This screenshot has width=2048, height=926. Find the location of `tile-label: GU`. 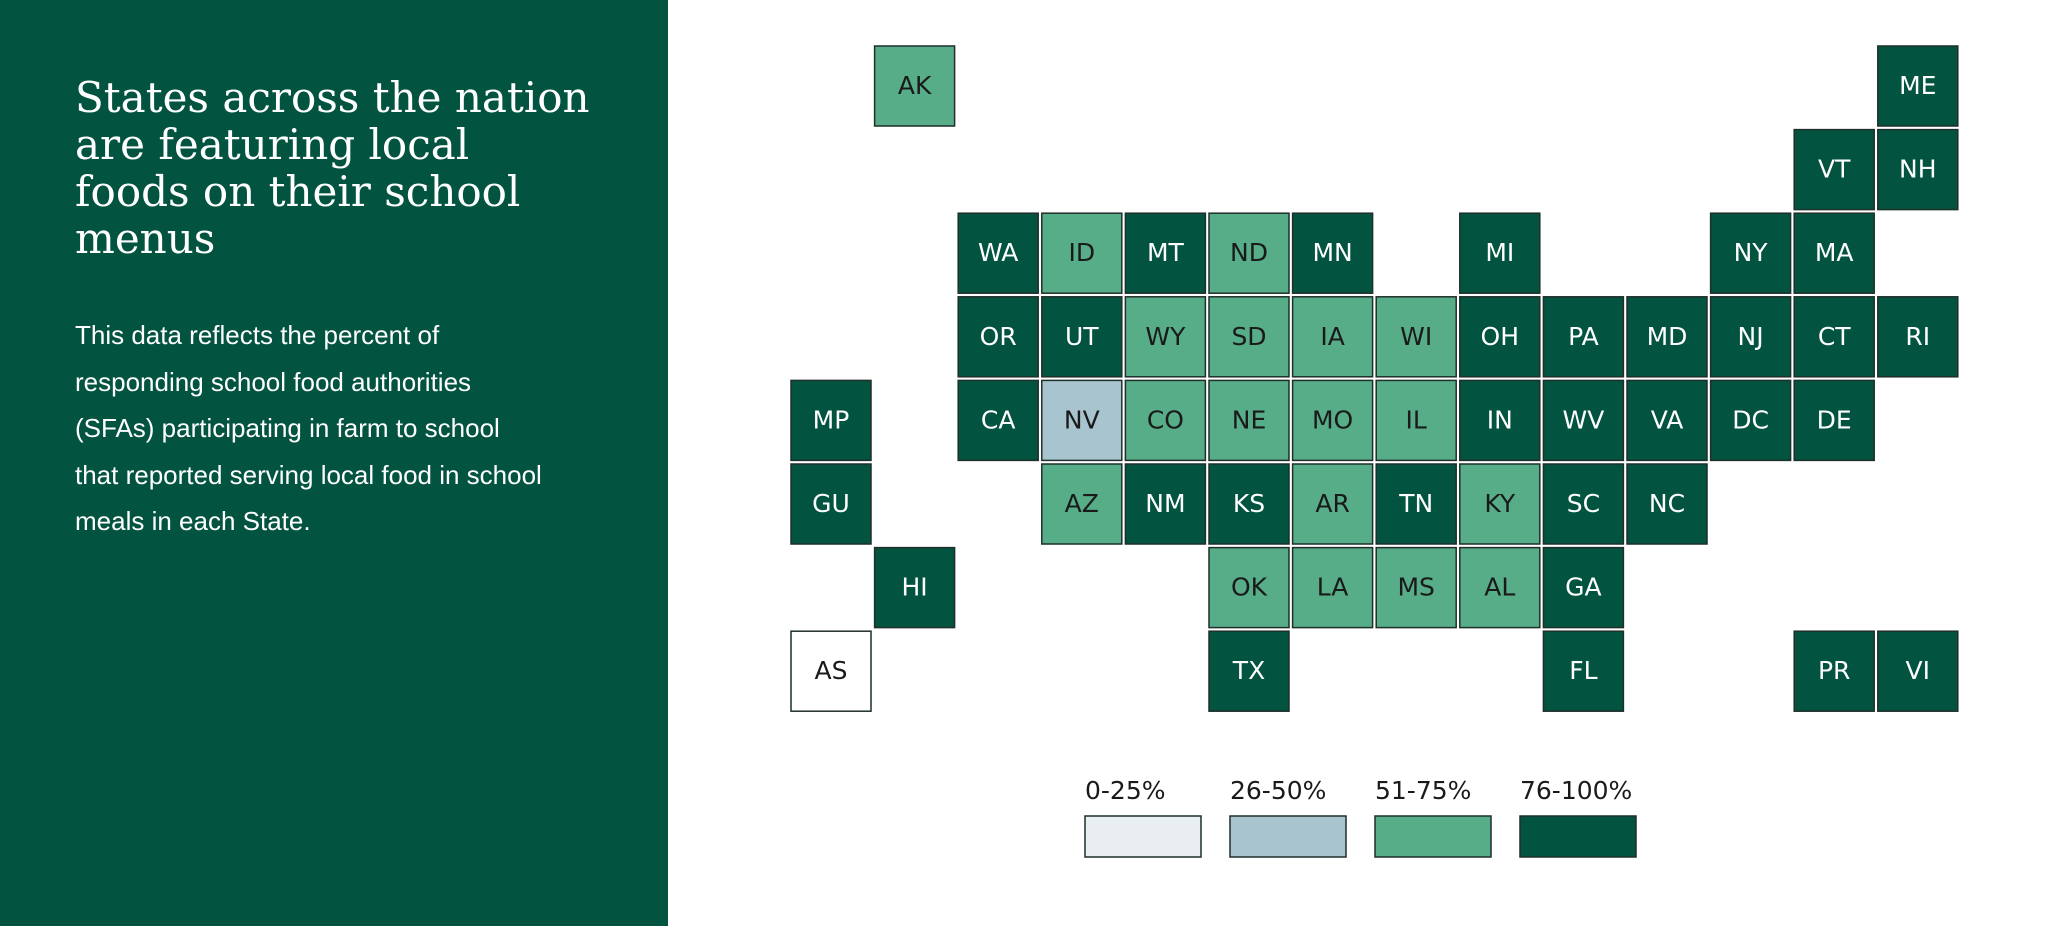

tile-label: GU is located at coordinates (831, 503).